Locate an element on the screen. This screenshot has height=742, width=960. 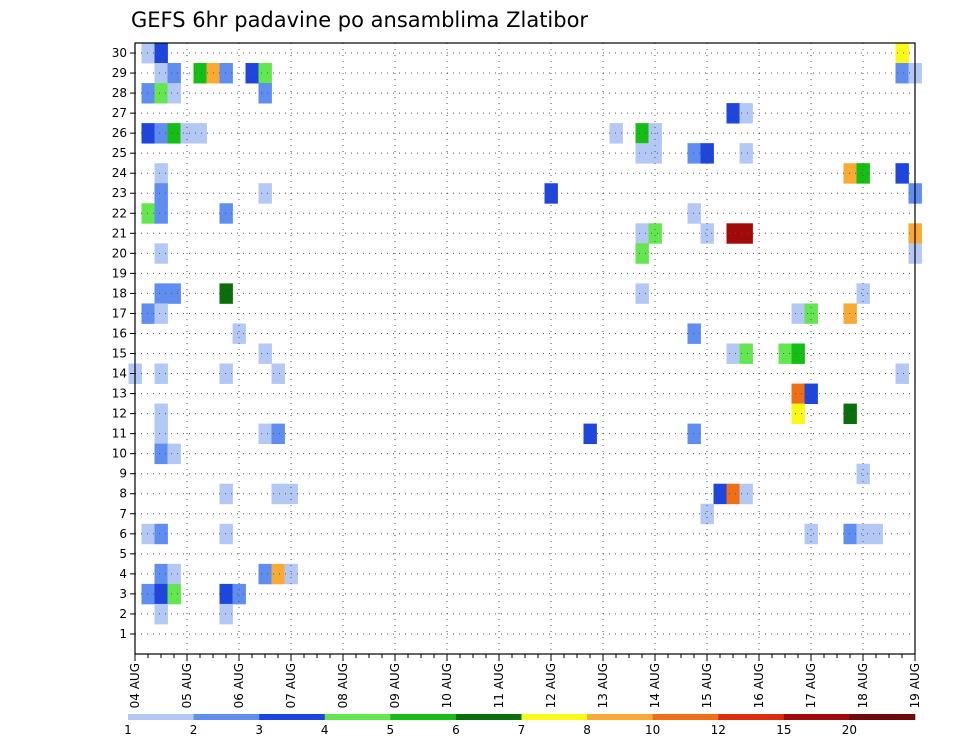
y-tick-label: 29 is located at coordinates (119, 73).